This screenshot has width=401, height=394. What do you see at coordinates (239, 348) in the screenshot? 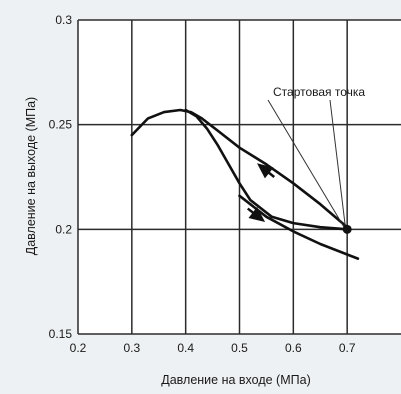
I see `x-tick-label: 0.5` at bounding box center [239, 348].